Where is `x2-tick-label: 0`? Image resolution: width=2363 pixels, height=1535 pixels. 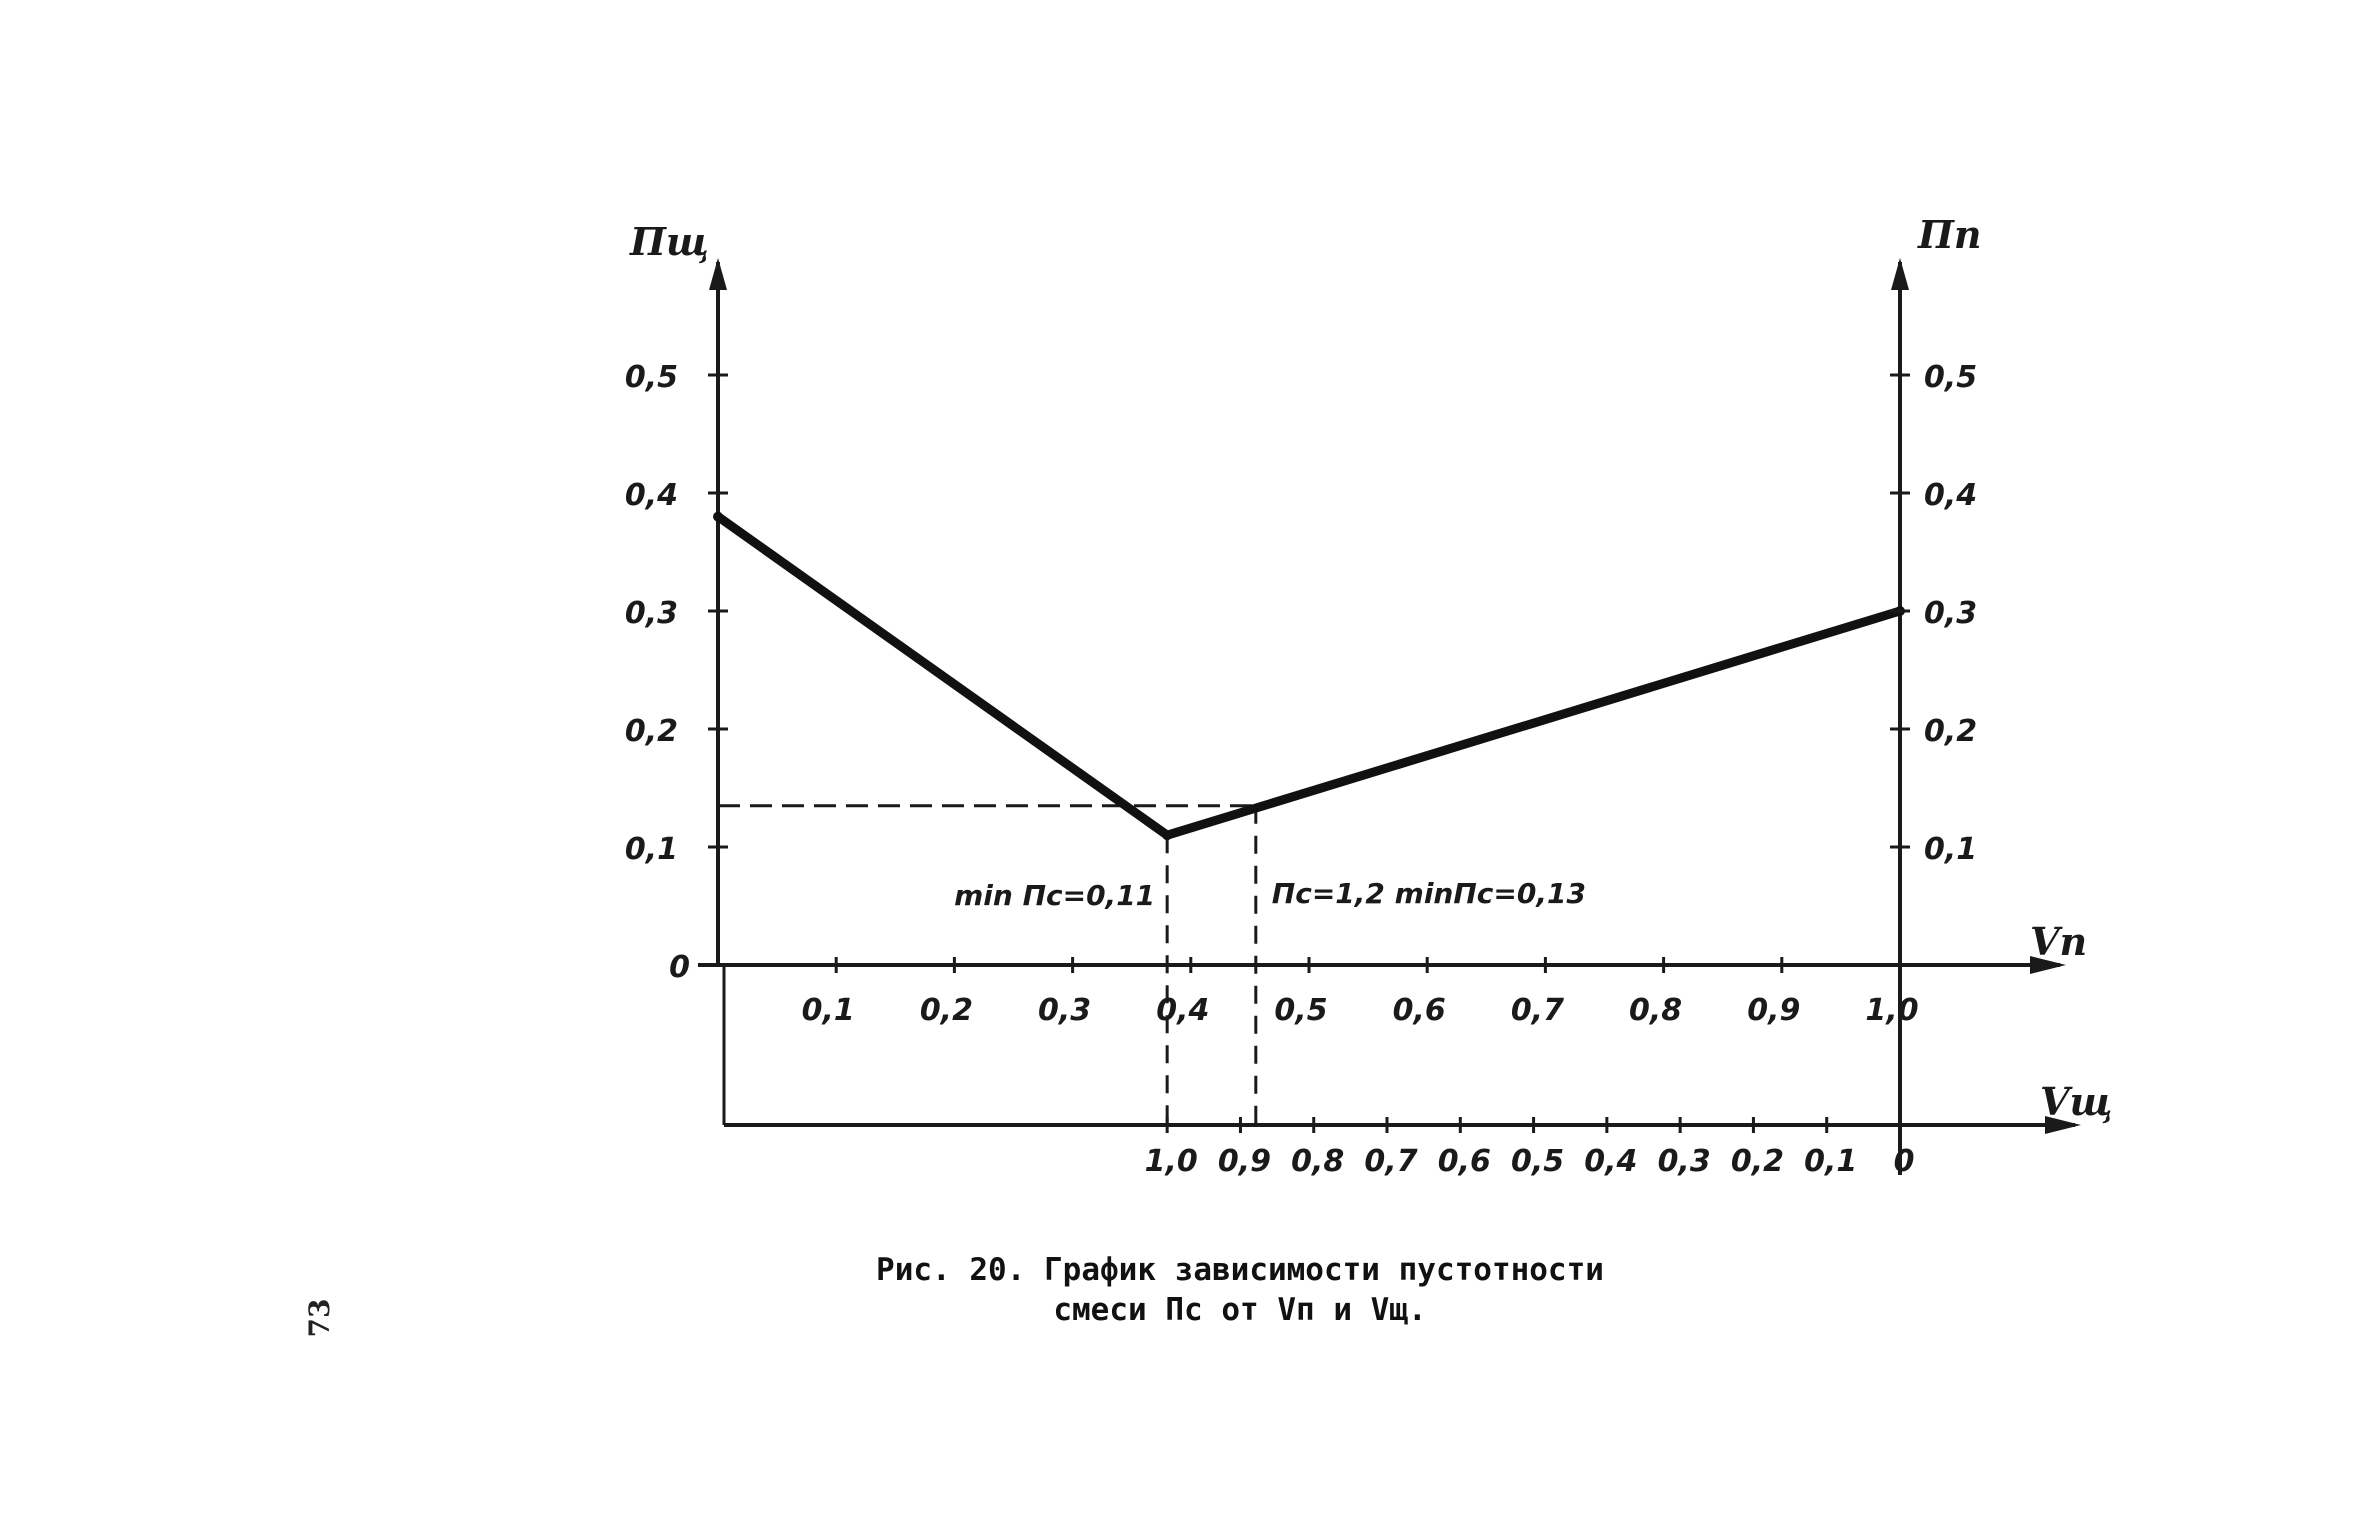
x2-tick-label: 0 is located at coordinates (1904, 1161).